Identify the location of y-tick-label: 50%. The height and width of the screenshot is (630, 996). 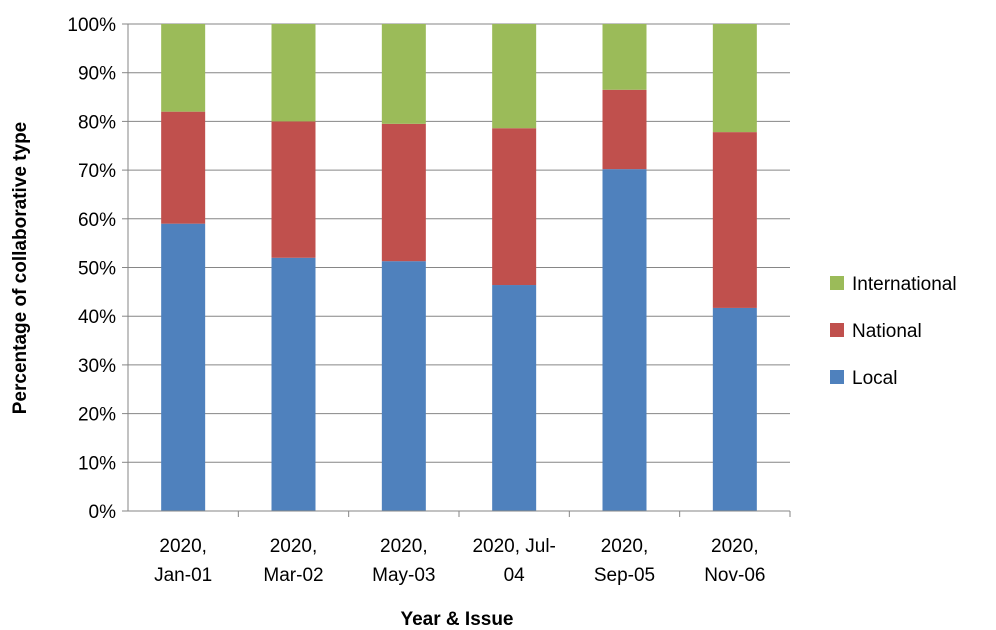
(97, 269).